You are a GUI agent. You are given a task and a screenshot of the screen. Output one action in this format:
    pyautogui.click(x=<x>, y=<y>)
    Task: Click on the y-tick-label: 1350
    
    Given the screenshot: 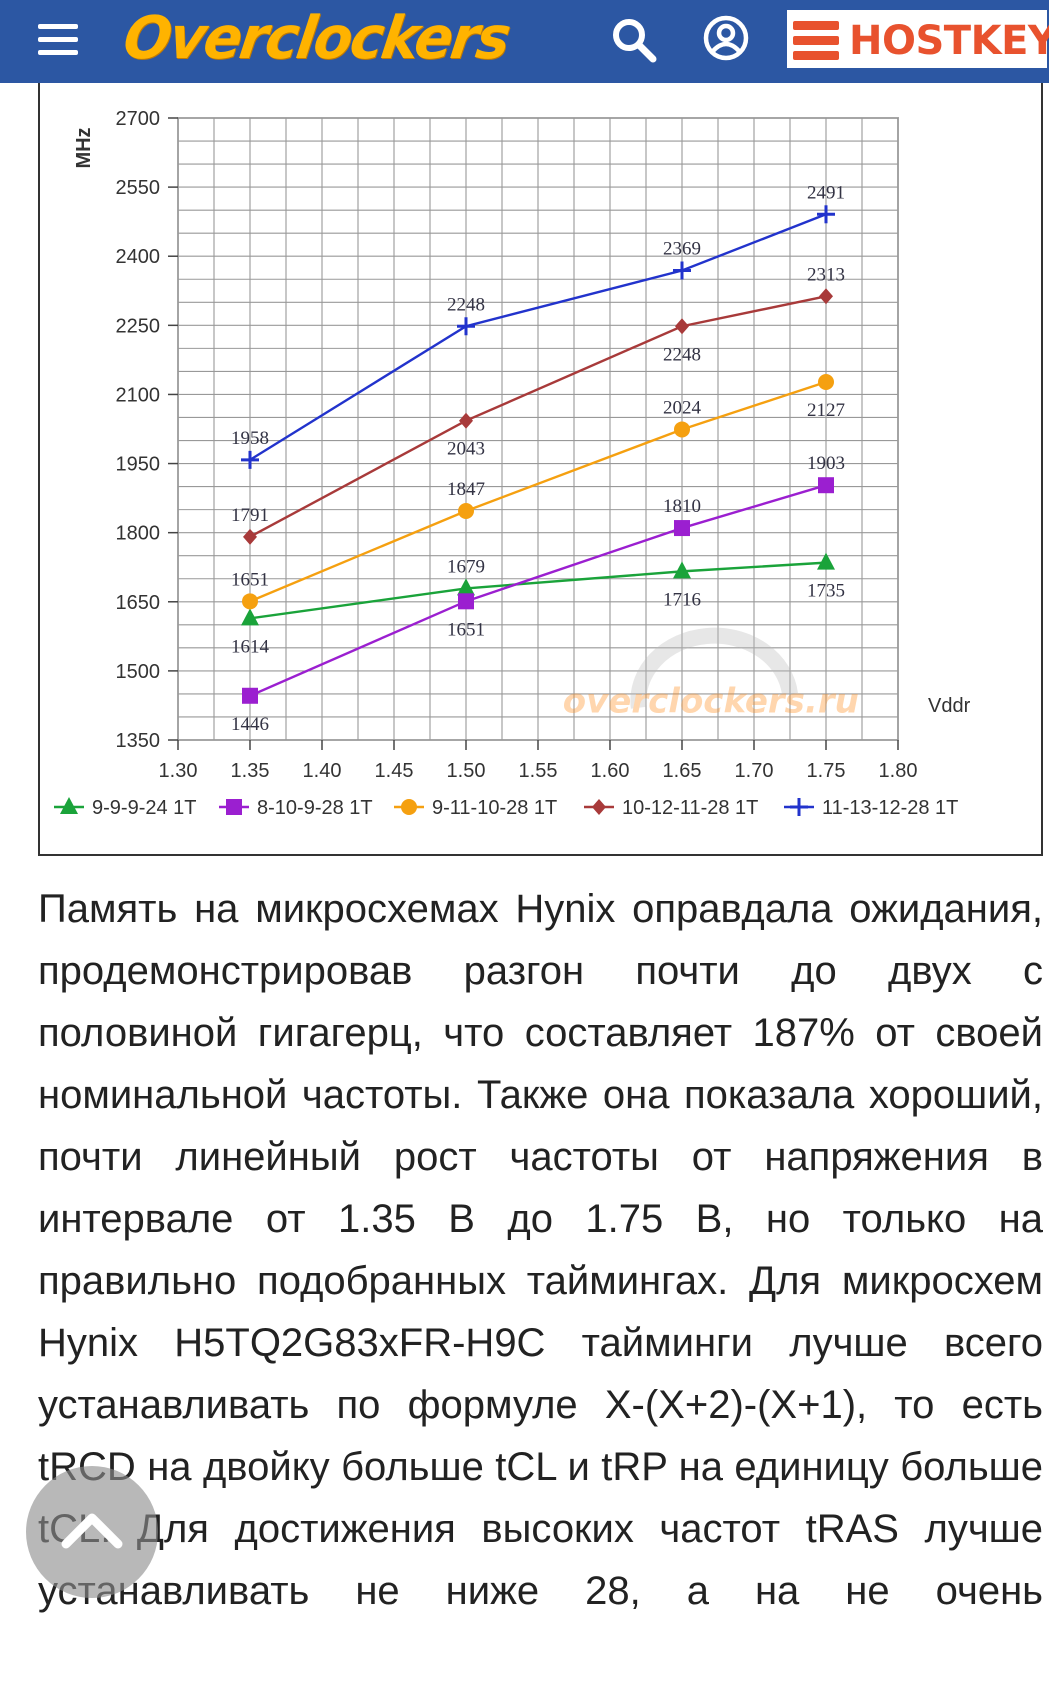 What is the action you would take?
    pyautogui.click(x=138, y=741)
    